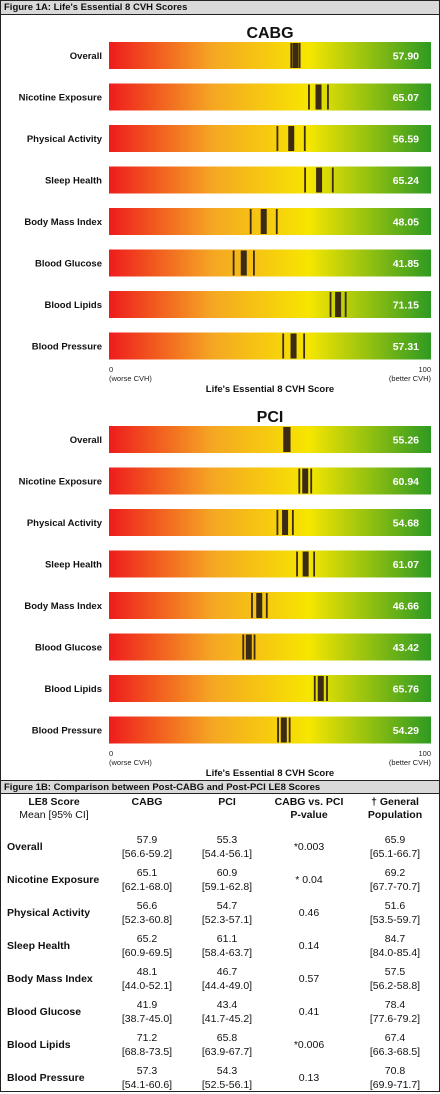  What do you see at coordinates (406, 140) in the screenshot?
I see `value-label: 56.59` at bounding box center [406, 140].